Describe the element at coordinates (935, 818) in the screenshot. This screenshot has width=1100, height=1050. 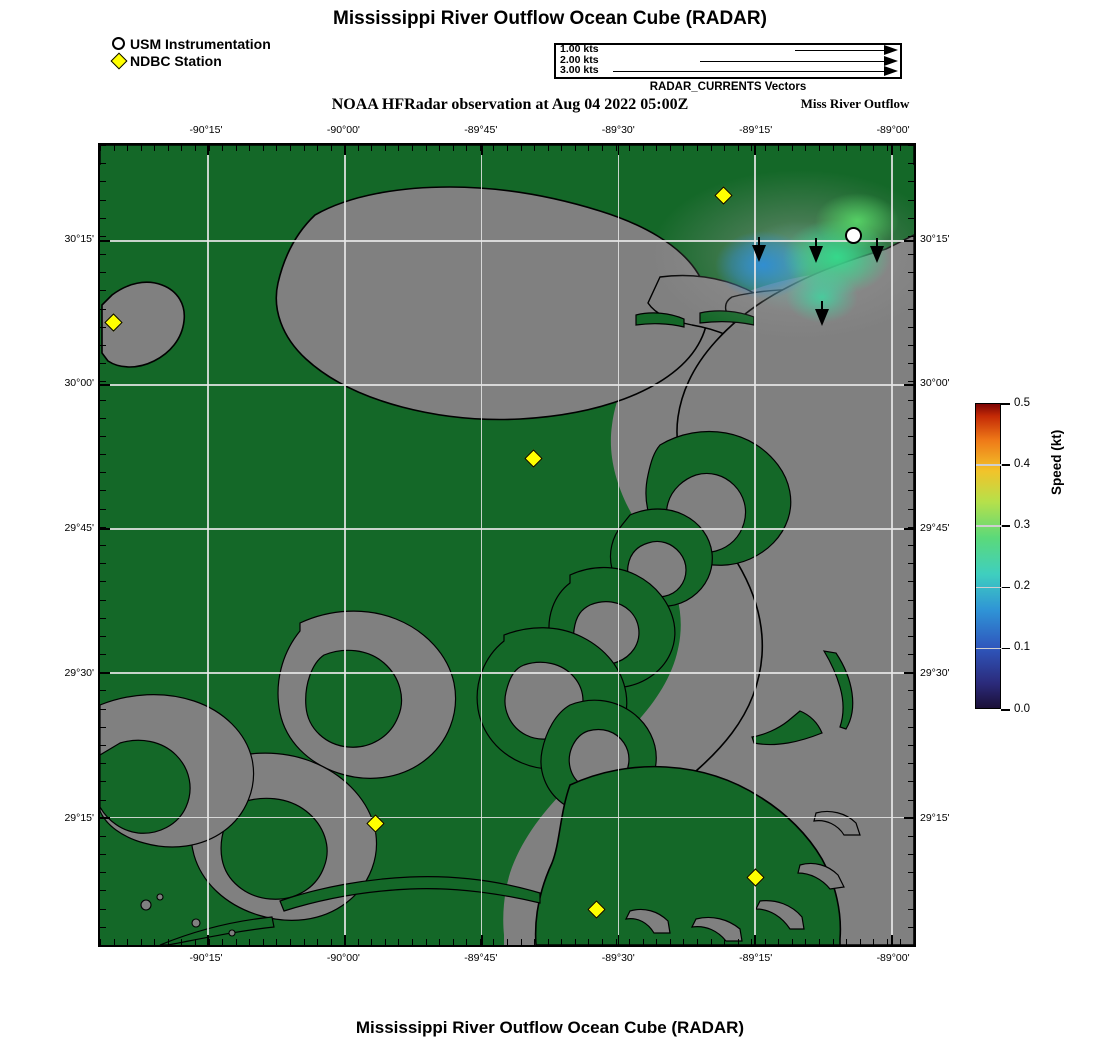
I see `latitude-label-right: 29°15'` at that location.